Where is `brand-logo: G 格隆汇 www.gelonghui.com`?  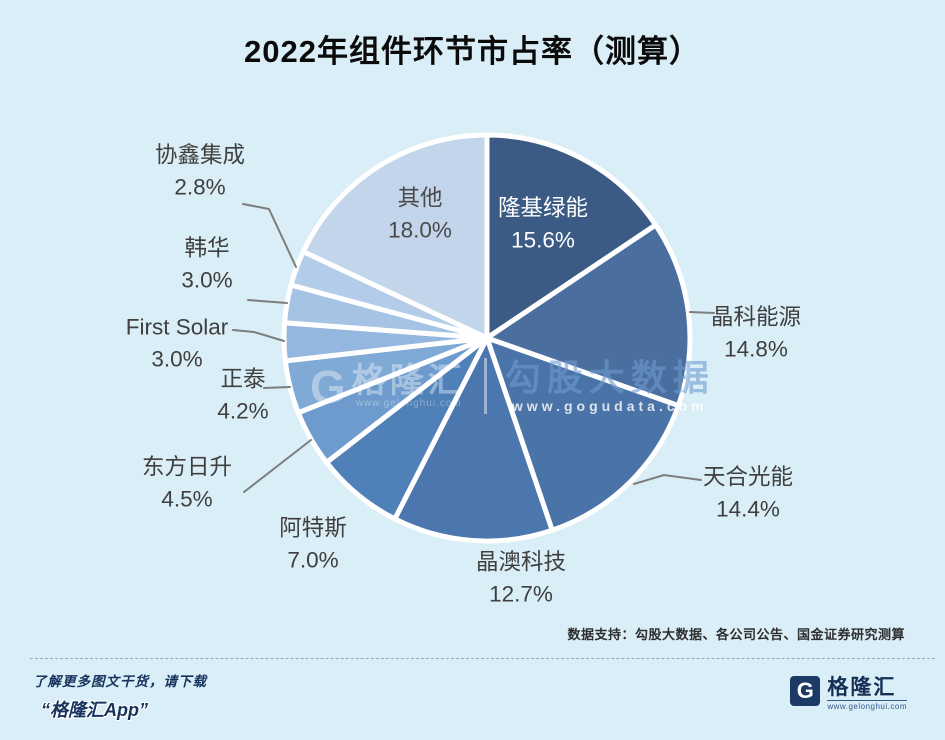 brand-logo: G 格隆汇 www.gelonghui.com is located at coordinates (848, 693).